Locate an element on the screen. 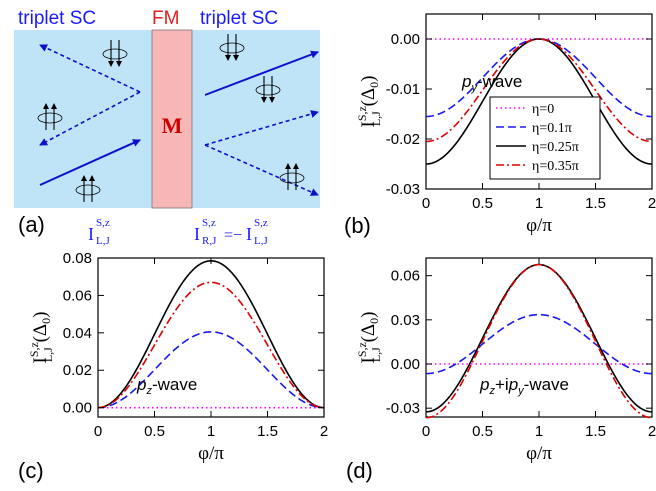 The width and height of the screenshot is (656, 491). fm-region is located at coordinates (172, 119).